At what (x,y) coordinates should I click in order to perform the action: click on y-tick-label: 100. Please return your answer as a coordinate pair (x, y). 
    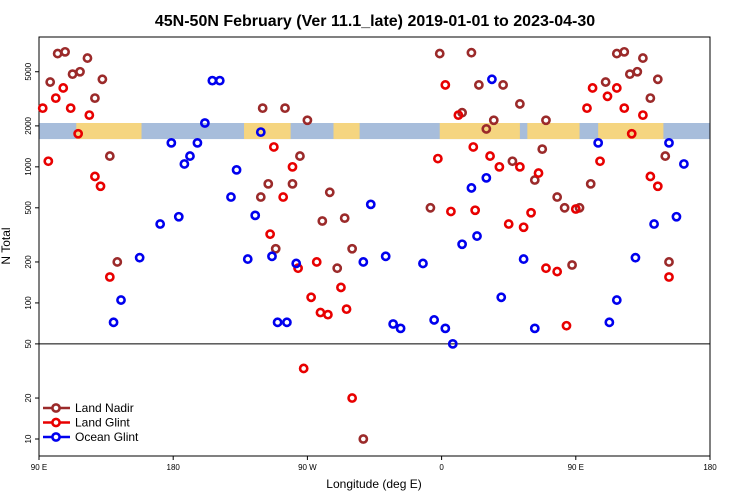
    Looking at the image, I should click on (28, 303).